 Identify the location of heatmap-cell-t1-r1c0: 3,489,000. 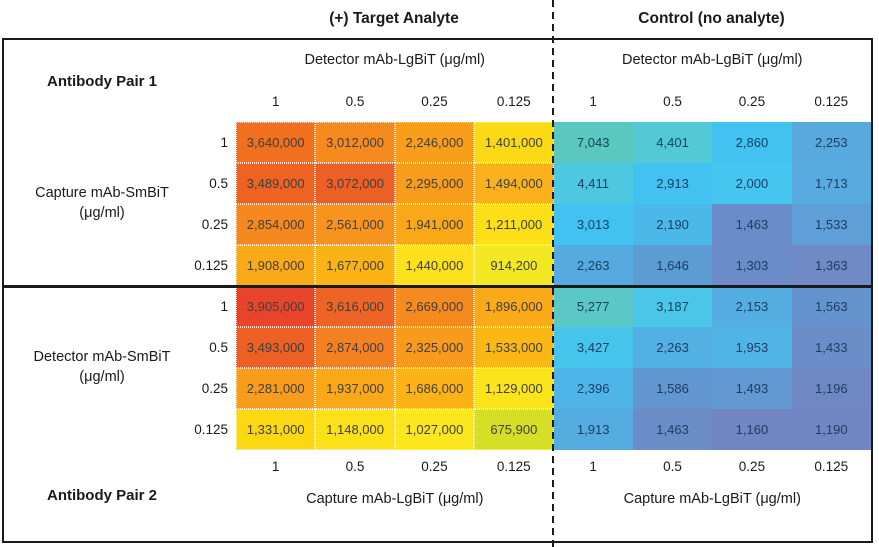
(276, 183).